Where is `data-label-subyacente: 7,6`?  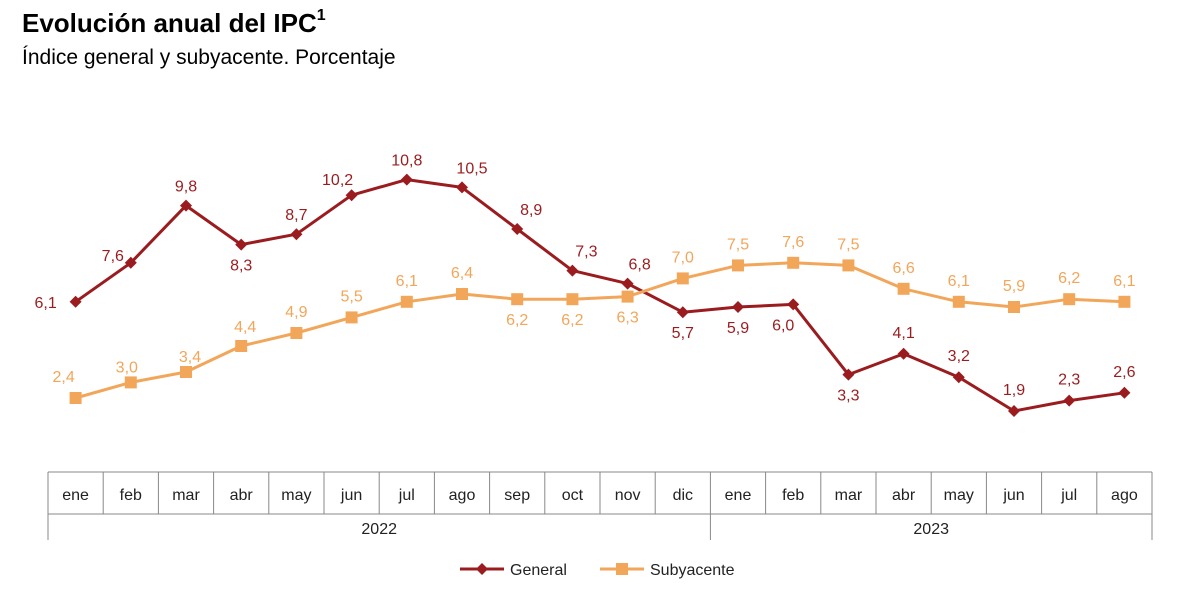 data-label-subyacente: 7,6 is located at coordinates (793, 242).